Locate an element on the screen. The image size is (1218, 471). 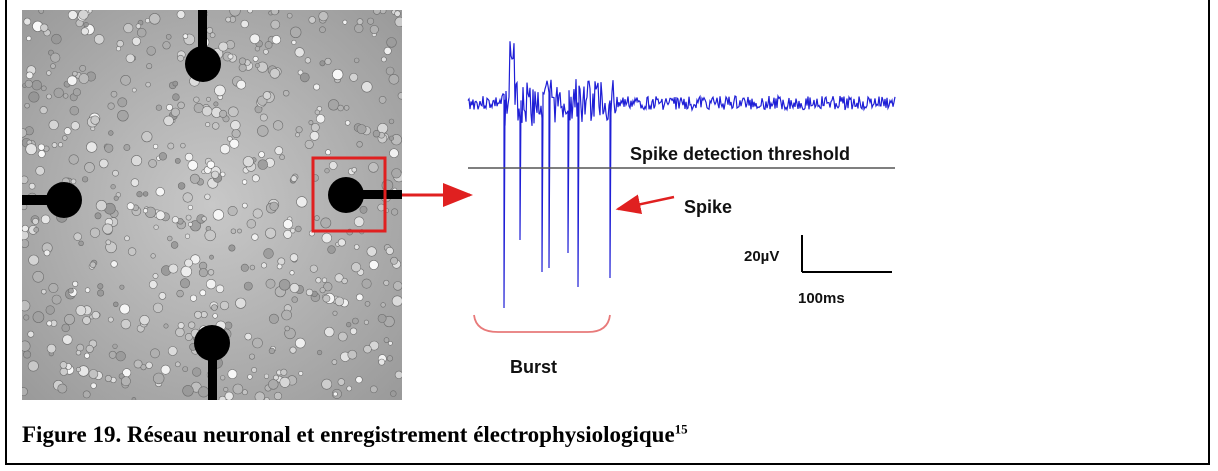
scale-time-label: 100ms is located at coordinates (821, 298).